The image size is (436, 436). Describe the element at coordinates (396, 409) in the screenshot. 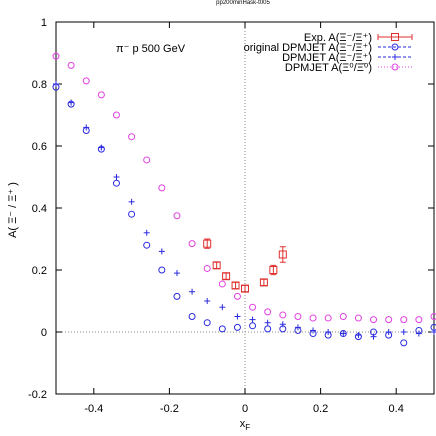

I see `x-tick-label: 0.4` at that location.